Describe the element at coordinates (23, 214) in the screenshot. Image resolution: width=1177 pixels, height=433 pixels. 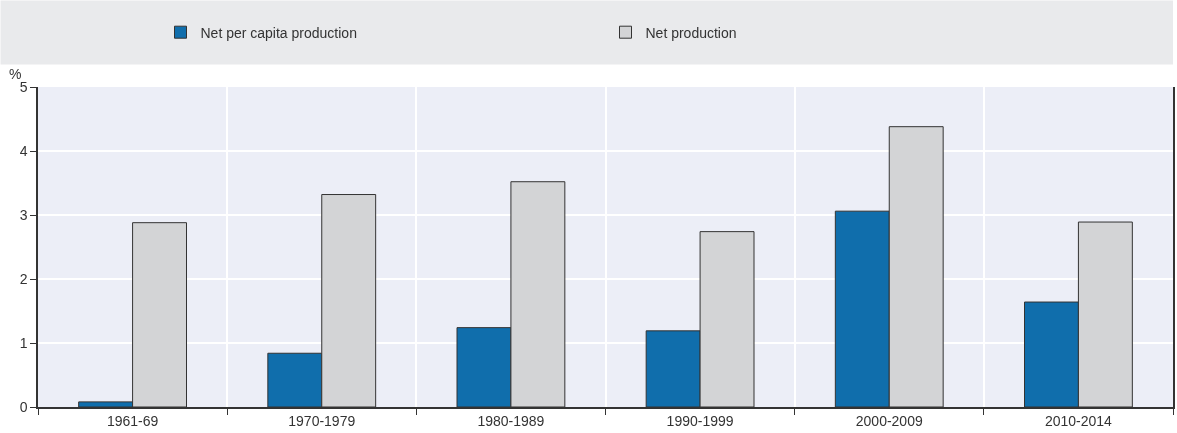
I see `y-tick-label: 3` at that location.